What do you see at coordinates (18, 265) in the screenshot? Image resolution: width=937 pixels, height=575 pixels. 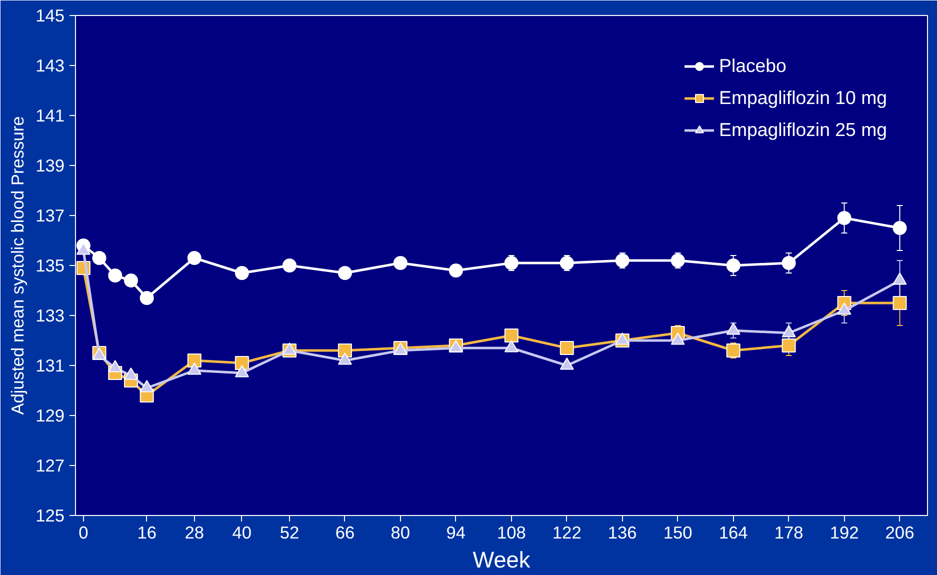 I see `y-axis-title: Adjusted mean systolic blood Pressure` at bounding box center [18, 265].